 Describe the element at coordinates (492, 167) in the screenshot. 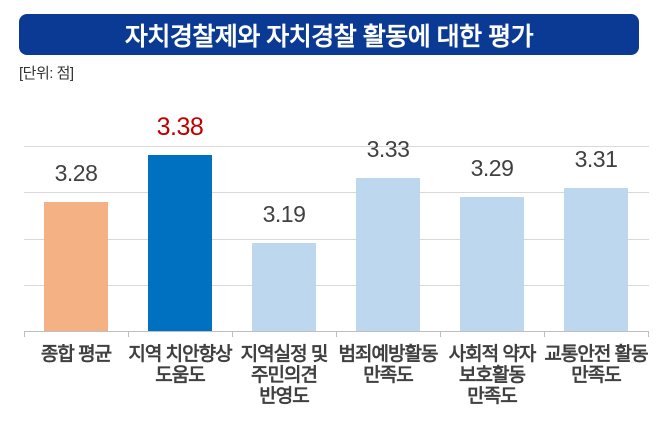

I see `value-label-5: 3.29` at that location.